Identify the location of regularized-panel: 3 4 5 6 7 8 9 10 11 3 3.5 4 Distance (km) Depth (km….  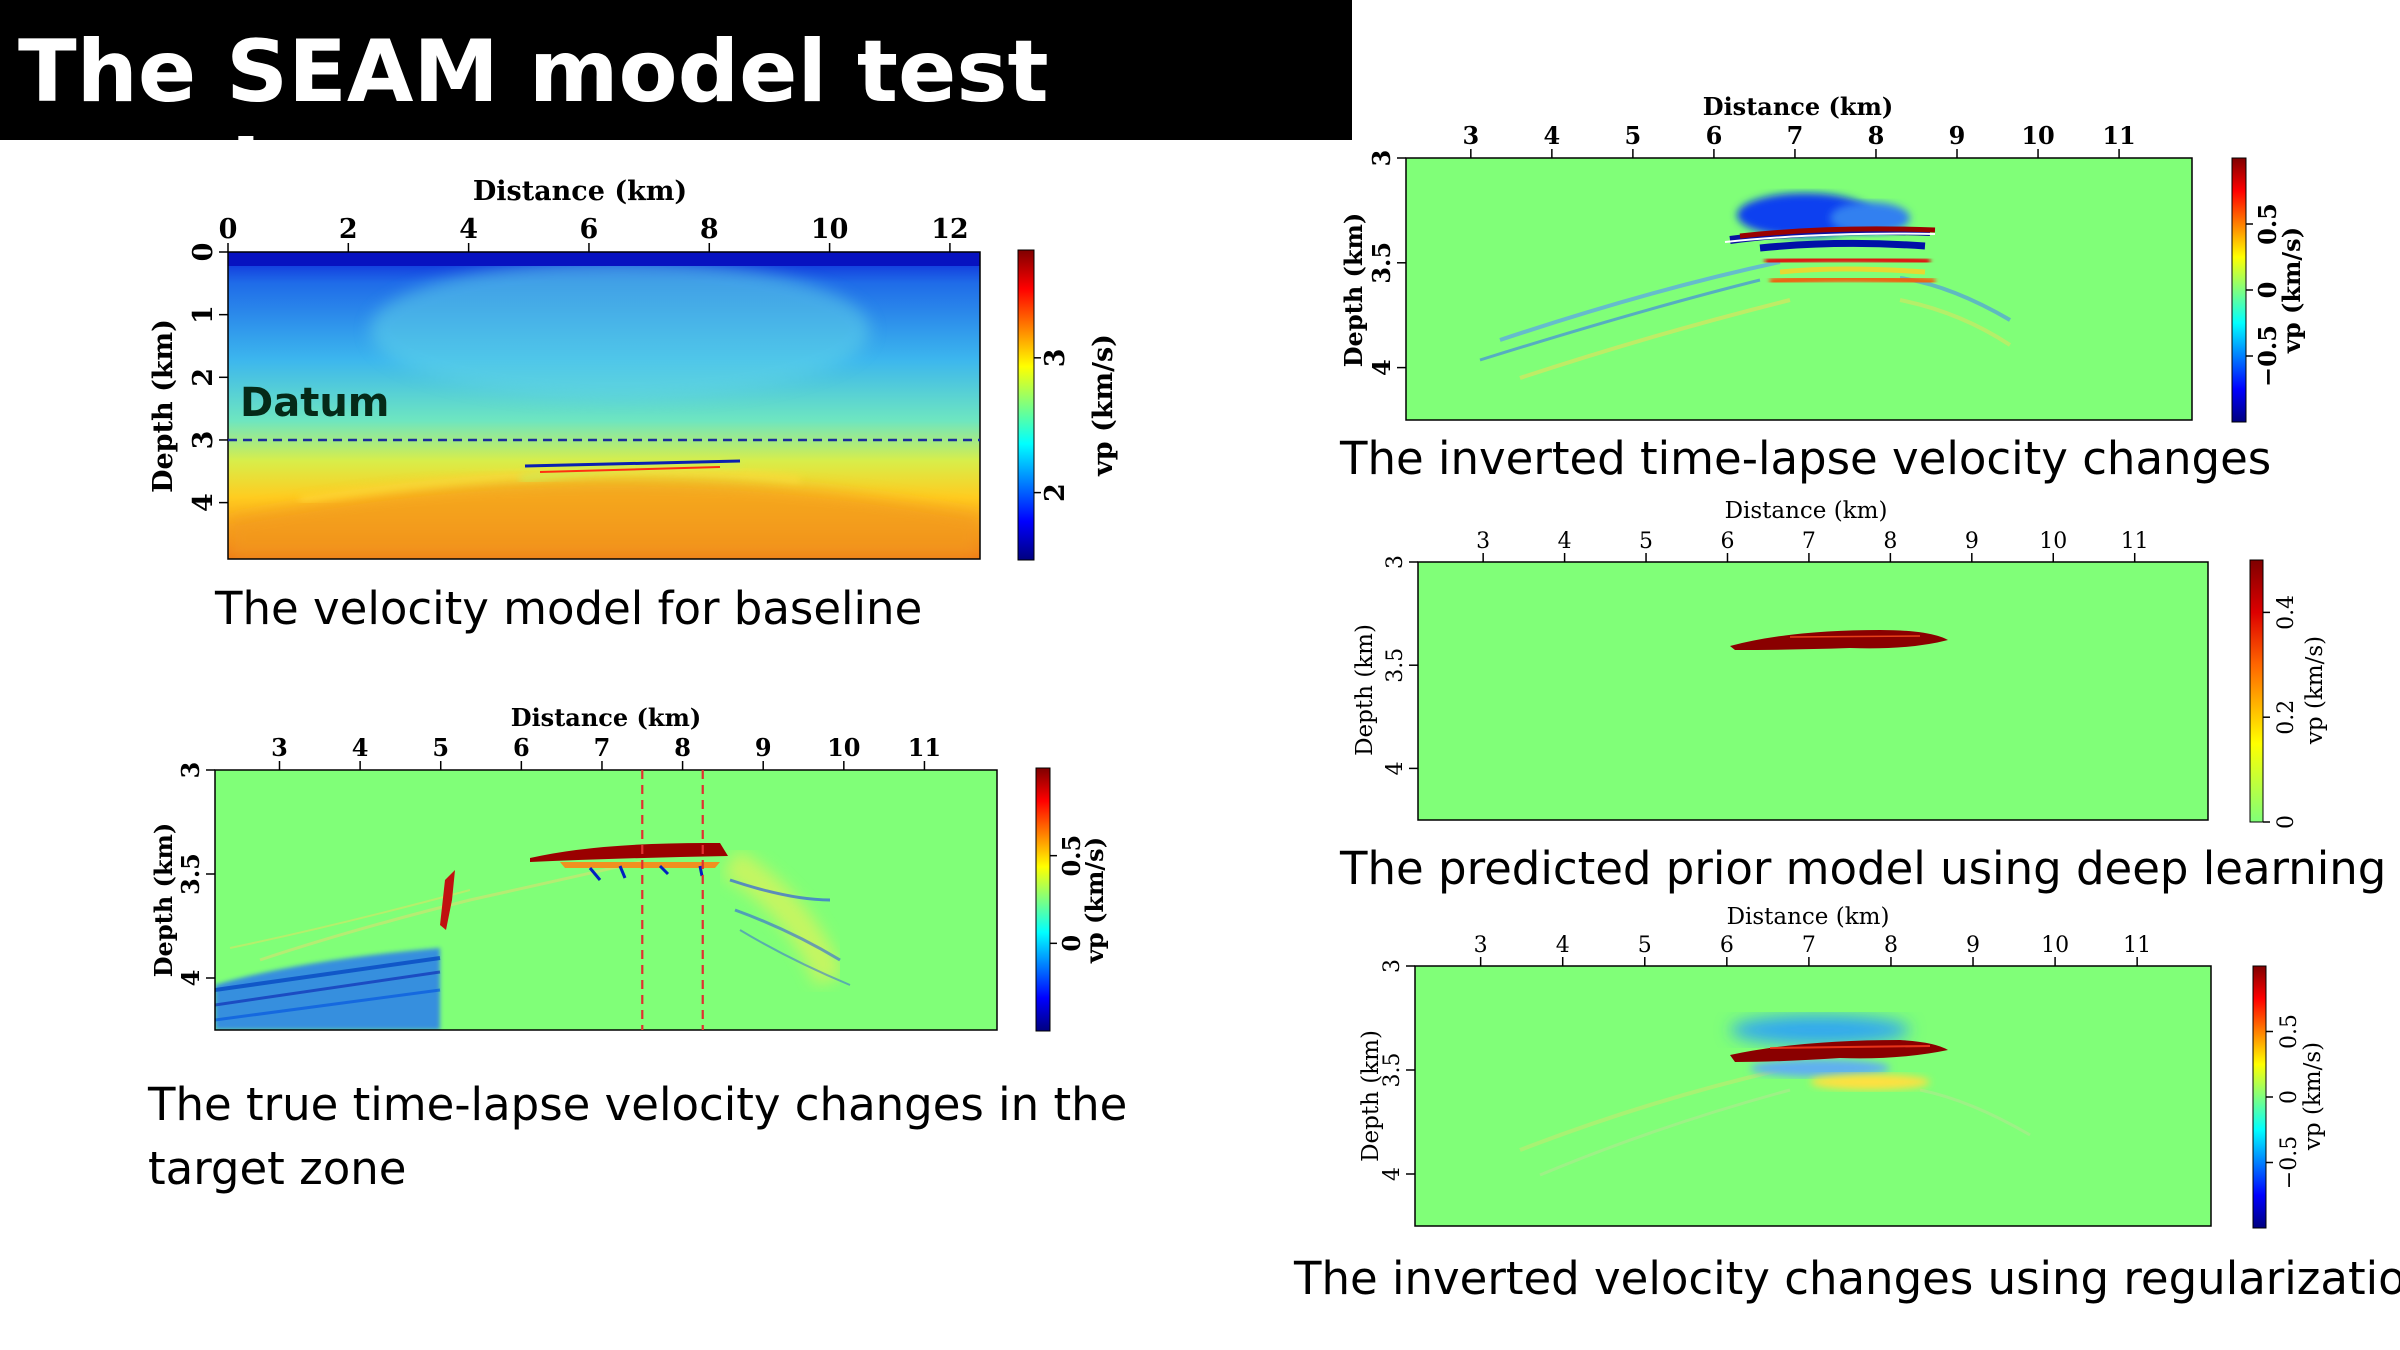
(1842, 1066).